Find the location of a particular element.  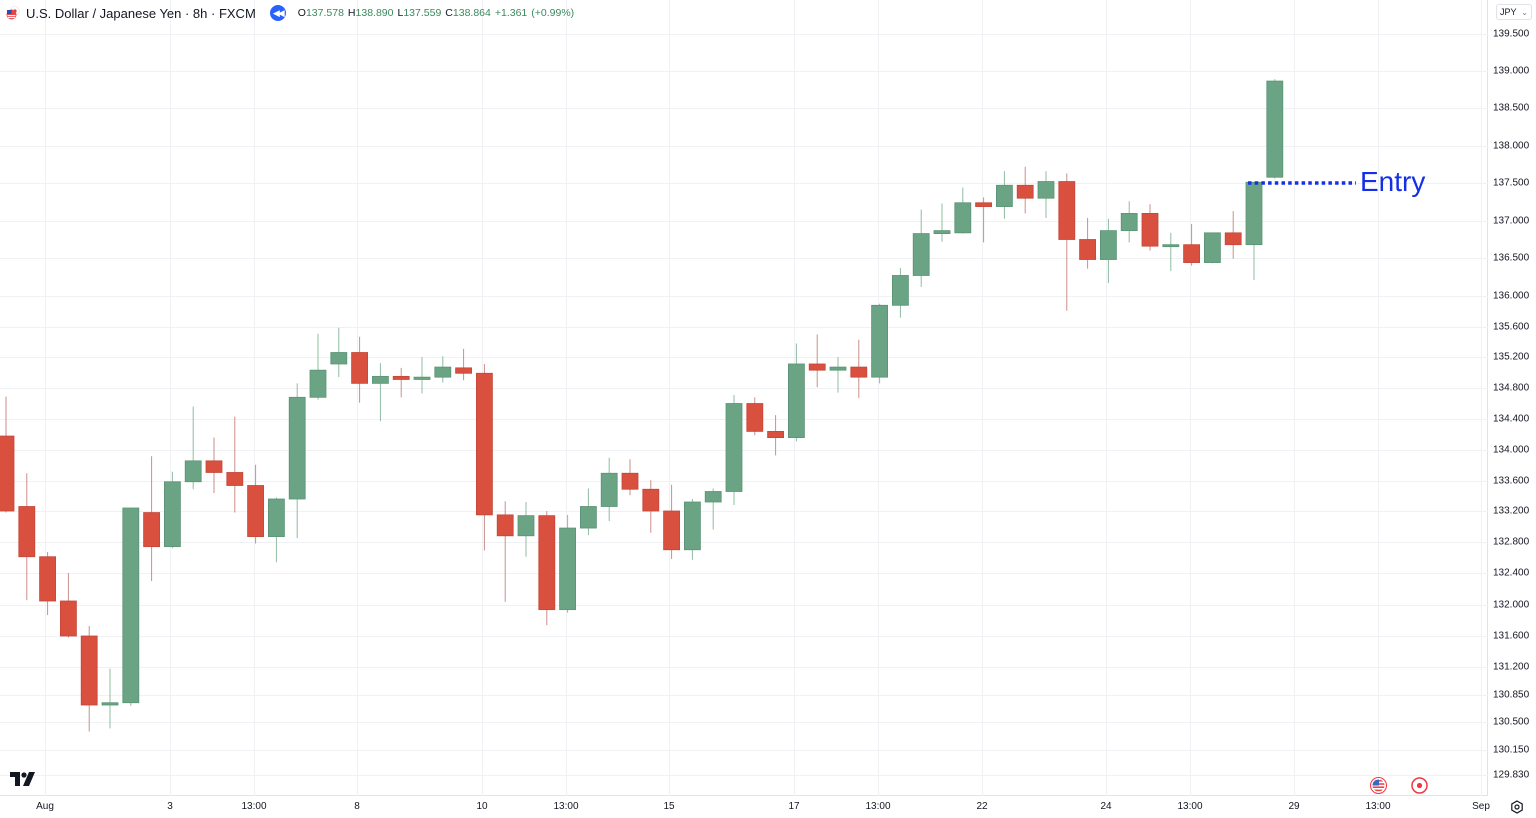

change-percent: (+0.99%) is located at coordinates (553, 13).